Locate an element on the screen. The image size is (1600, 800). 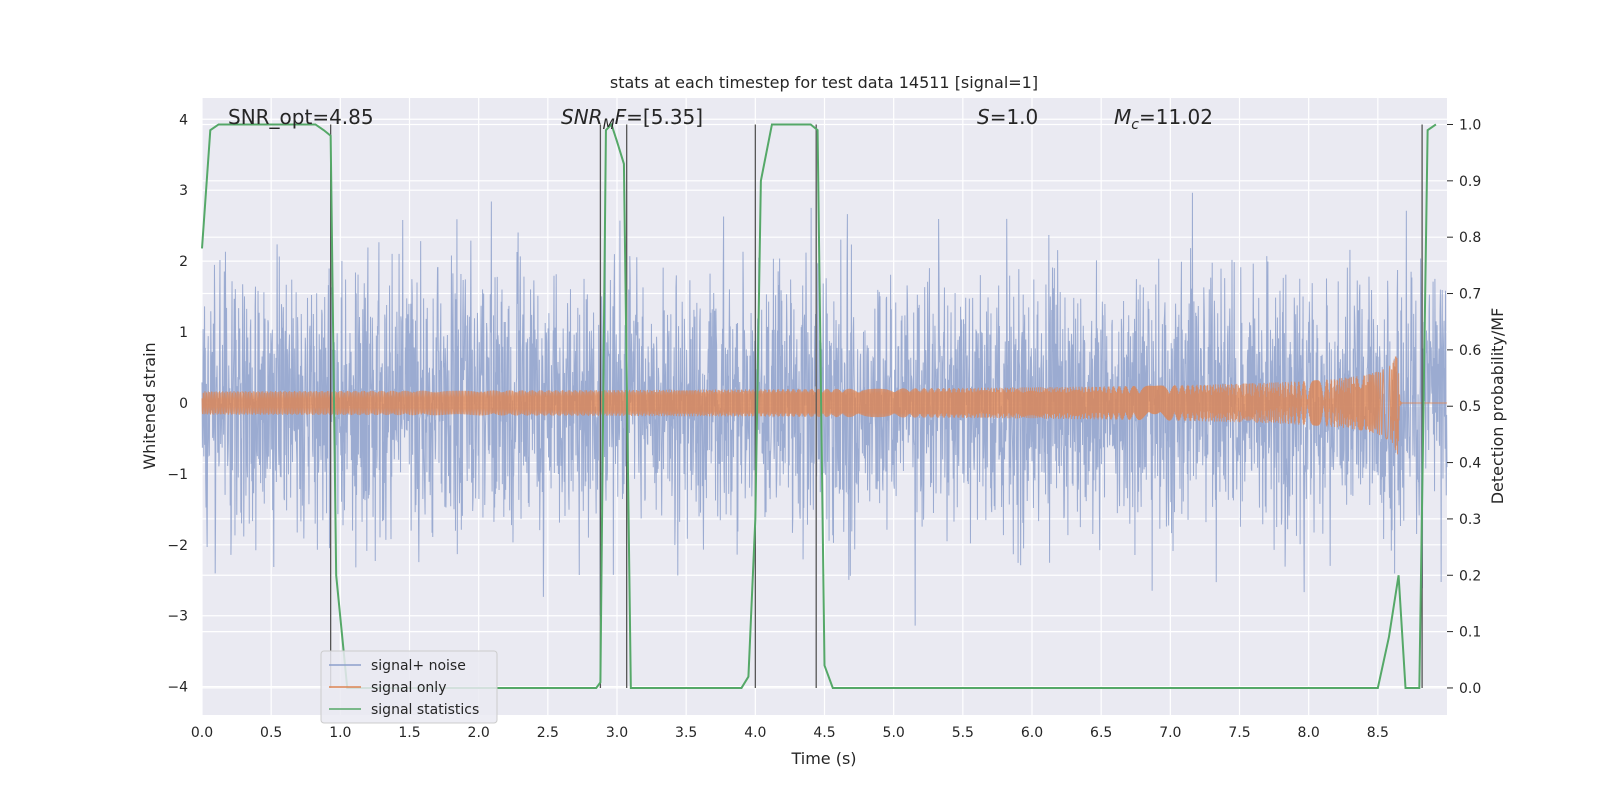
annotation-mc: Mc=11.02 is located at coordinates (1163, 119).